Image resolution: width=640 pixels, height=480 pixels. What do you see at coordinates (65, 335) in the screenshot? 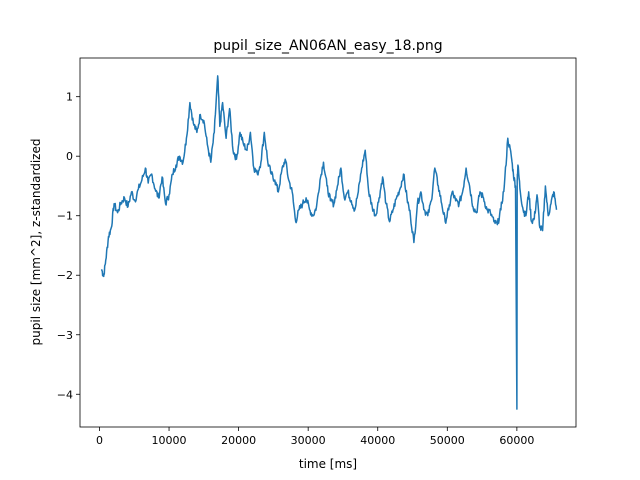
I see `y-tick-label: −3` at bounding box center [65, 335].